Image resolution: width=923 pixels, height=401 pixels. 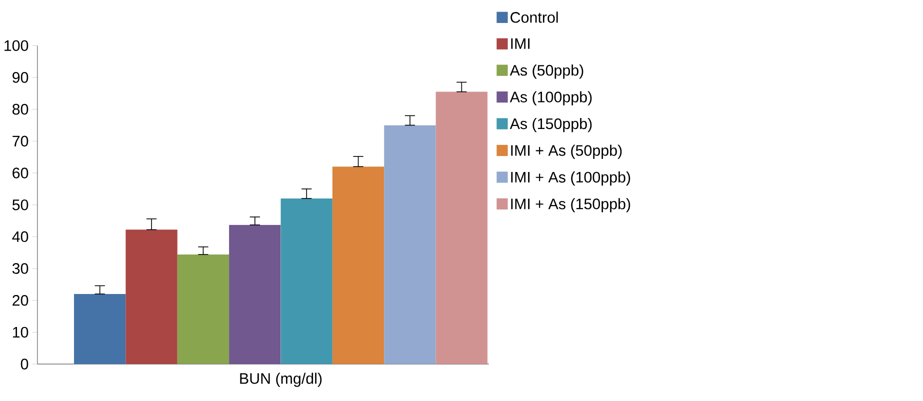 I want to click on y-tick-label: 50, so click(x=20, y=205).